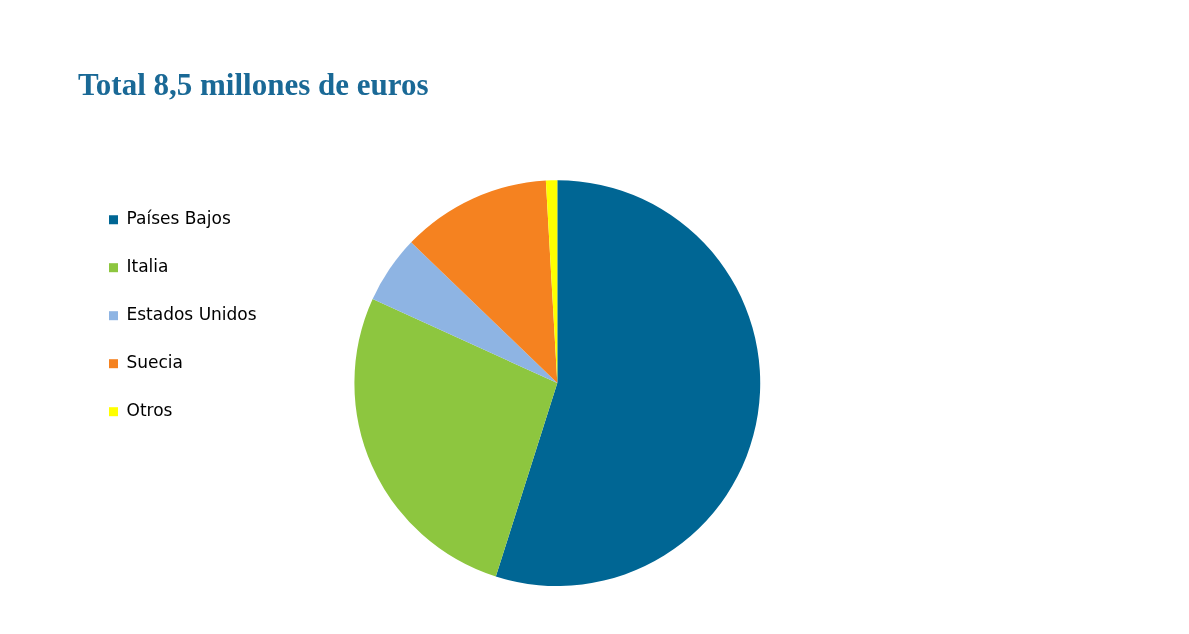 The image size is (1189, 634). Describe the element at coordinates (191, 314) in the screenshot. I see `legend-label: Estados Unidos` at that location.